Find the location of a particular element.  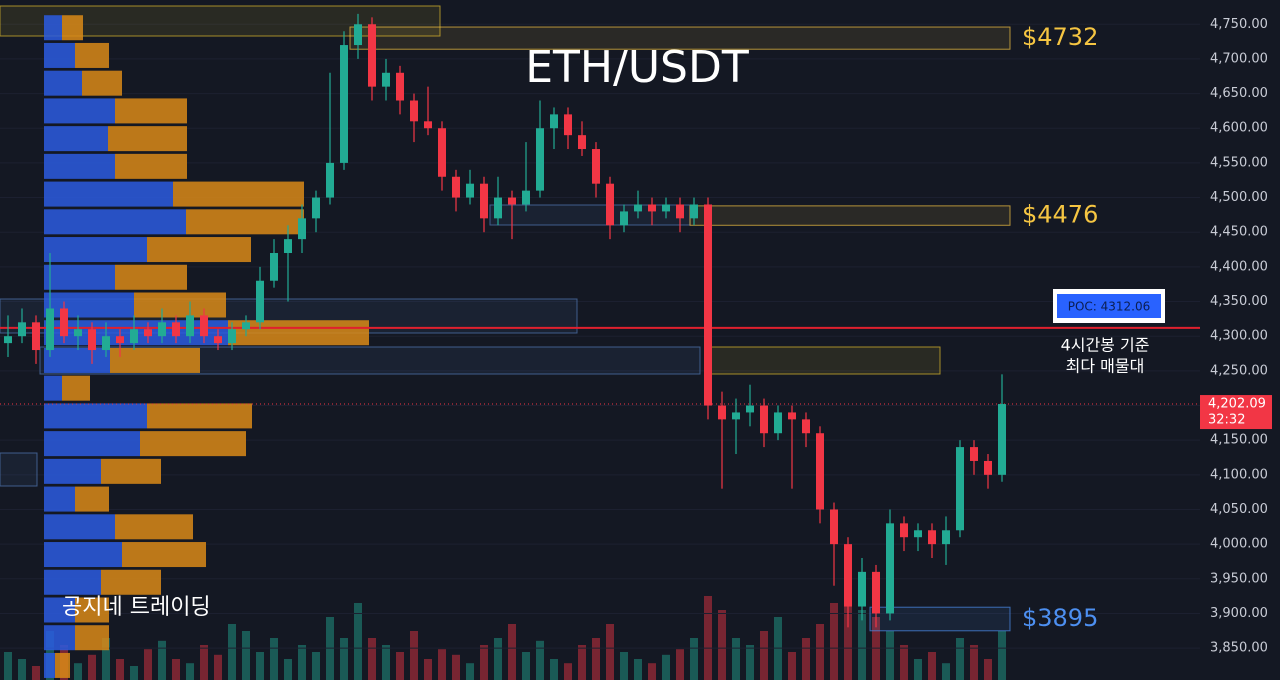

y-tick-label: 4,600.00 is located at coordinates (1239, 128).